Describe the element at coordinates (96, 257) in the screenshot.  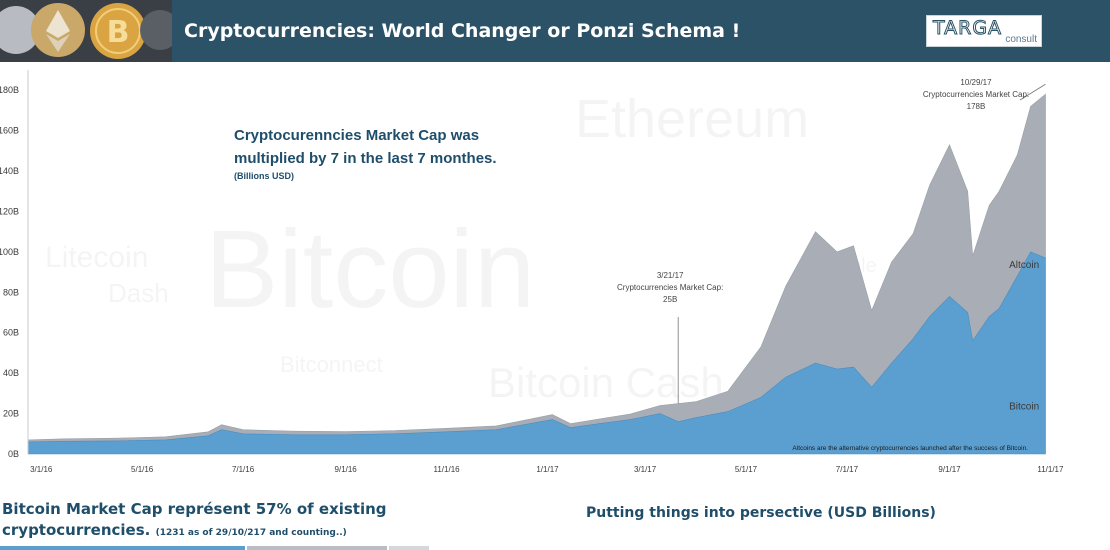
I see `watermark-text: Litecoin` at that location.